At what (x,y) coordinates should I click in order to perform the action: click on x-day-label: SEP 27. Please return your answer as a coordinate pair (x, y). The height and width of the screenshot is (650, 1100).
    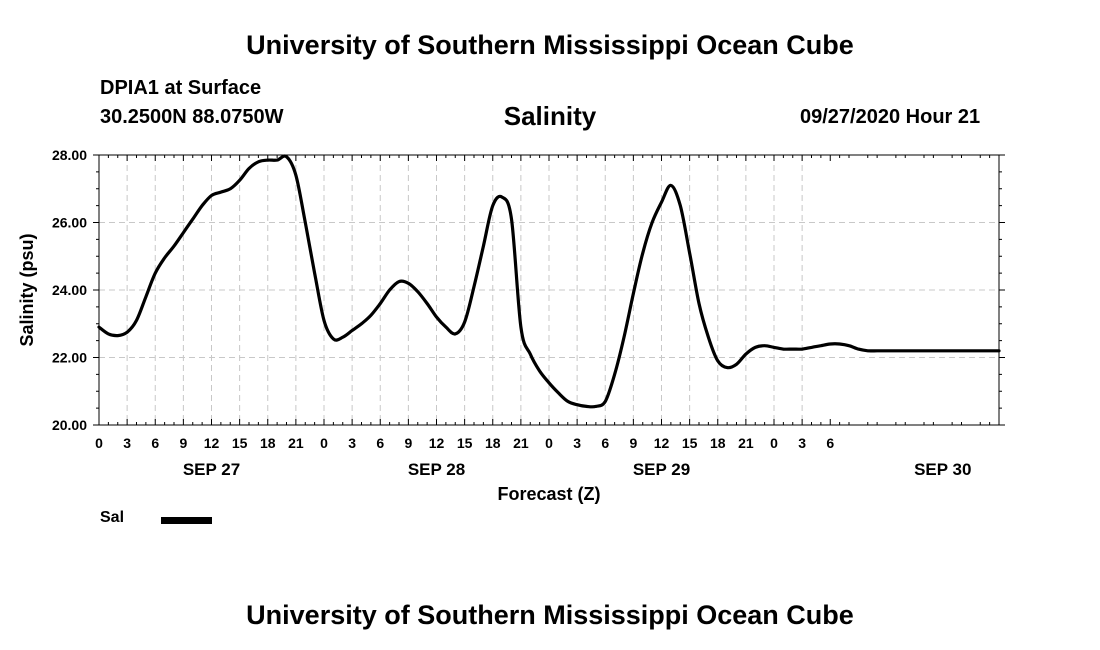
    Looking at the image, I should click on (211, 469).